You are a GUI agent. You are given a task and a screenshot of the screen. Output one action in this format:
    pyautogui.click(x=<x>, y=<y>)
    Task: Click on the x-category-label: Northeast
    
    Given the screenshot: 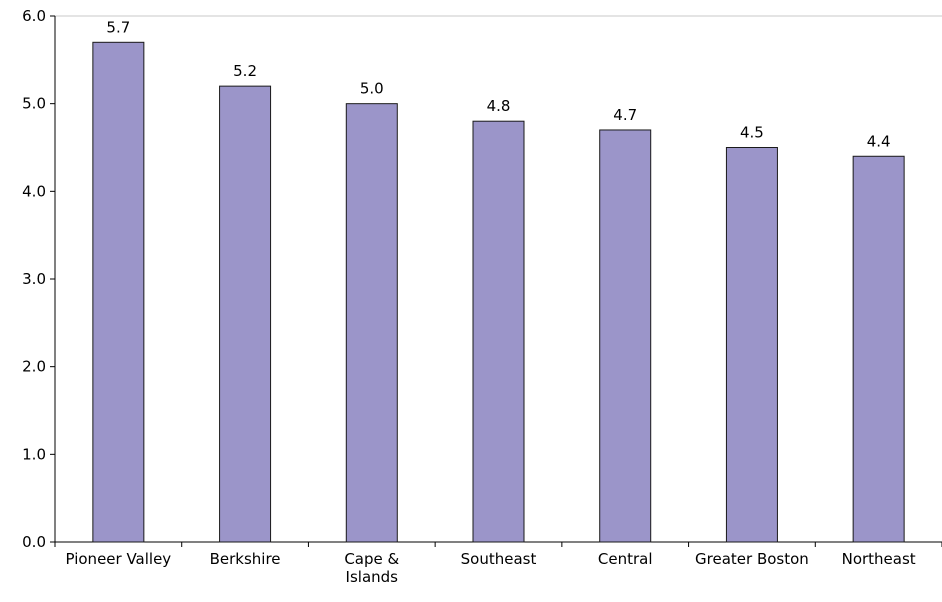 What is the action you would take?
    pyautogui.click(x=879, y=559)
    